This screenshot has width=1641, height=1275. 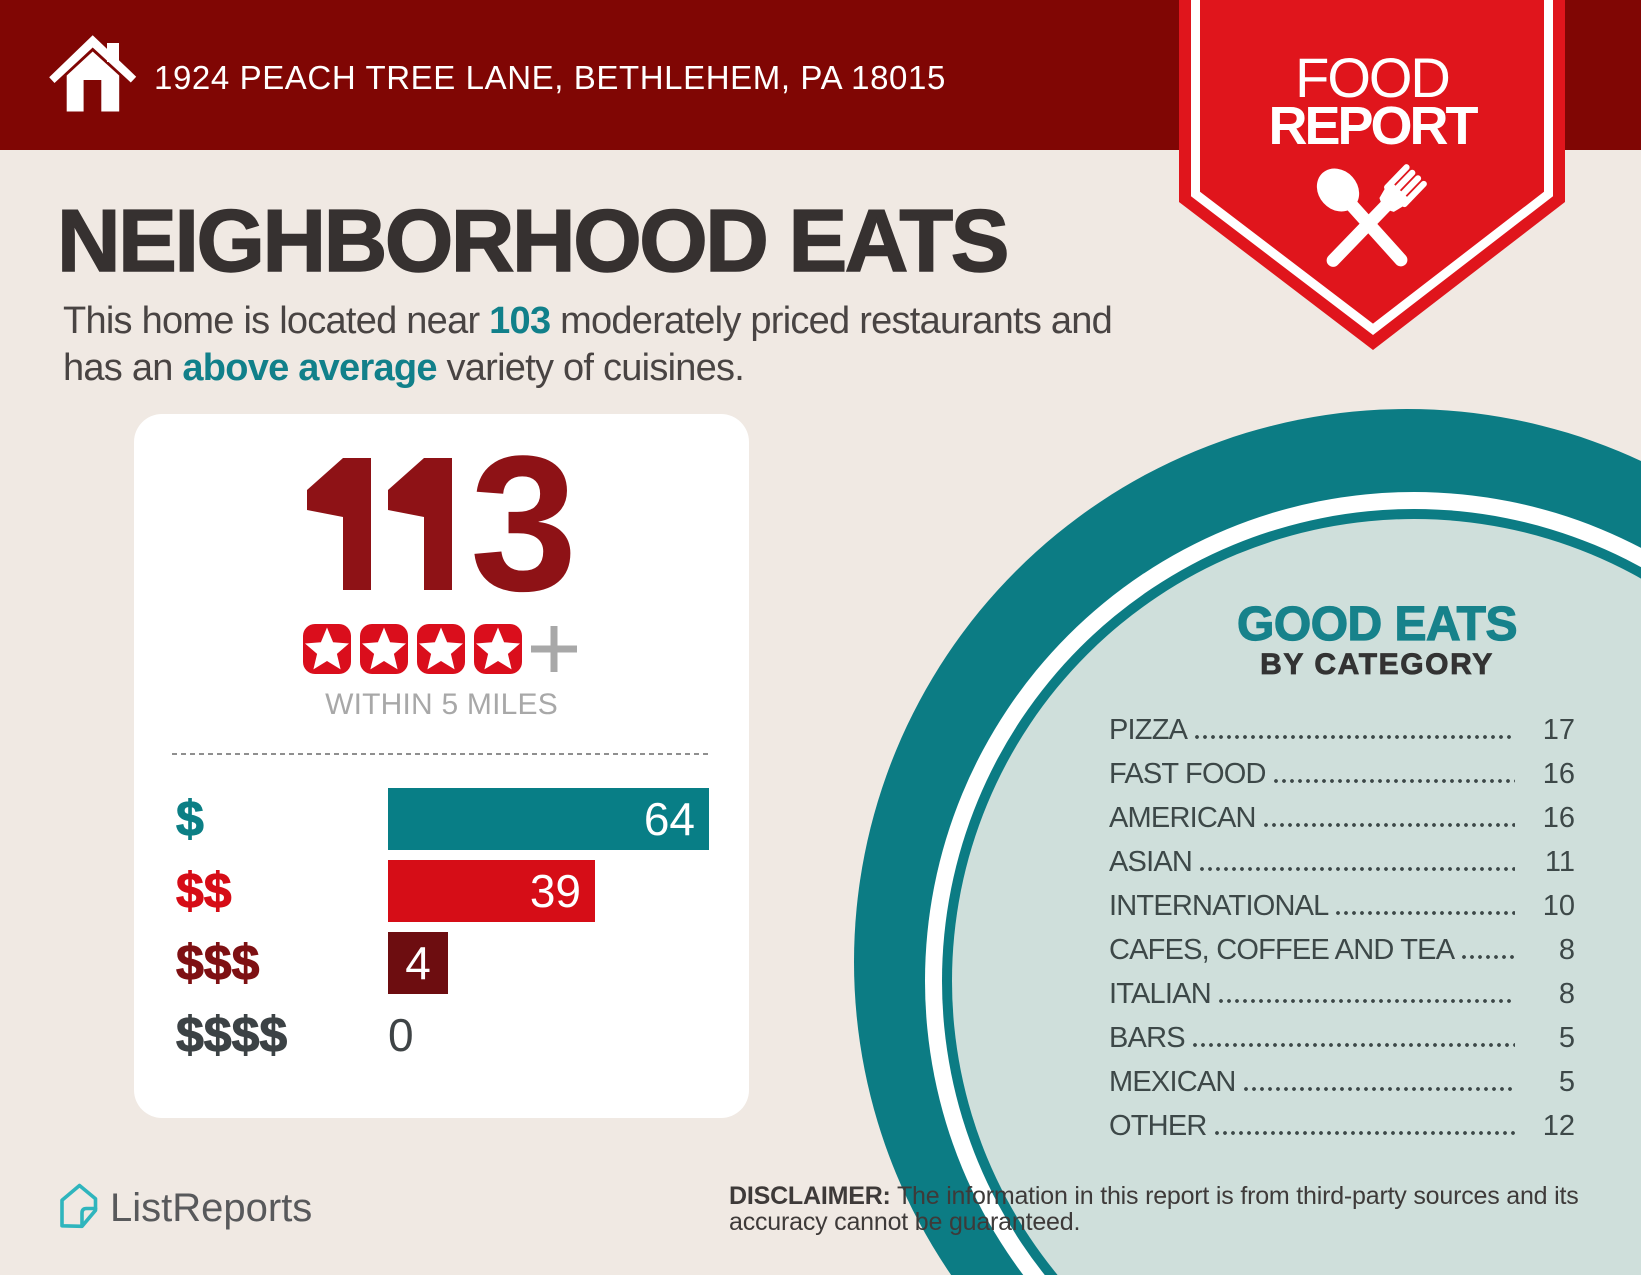 I want to click on svg-text: FOOD, so click(x=1372, y=77).